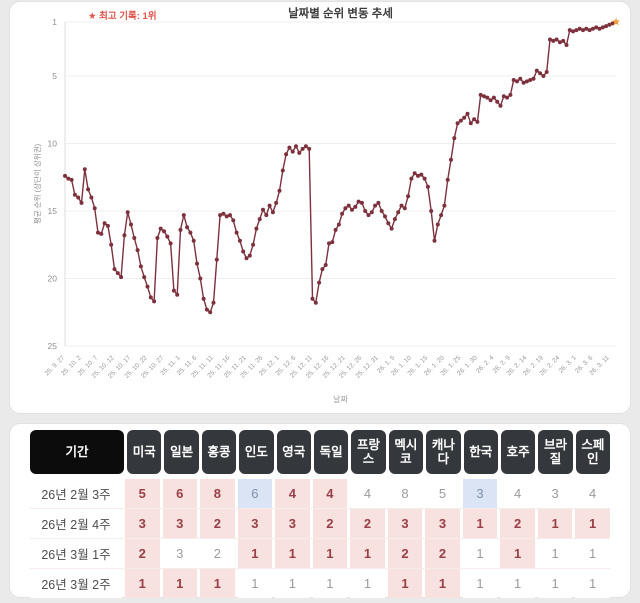 This screenshot has width=640, height=603. What do you see at coordinates (255, 493) in the screenshot?
I see `rank-cell: 6` at bounding box center [255, 493].